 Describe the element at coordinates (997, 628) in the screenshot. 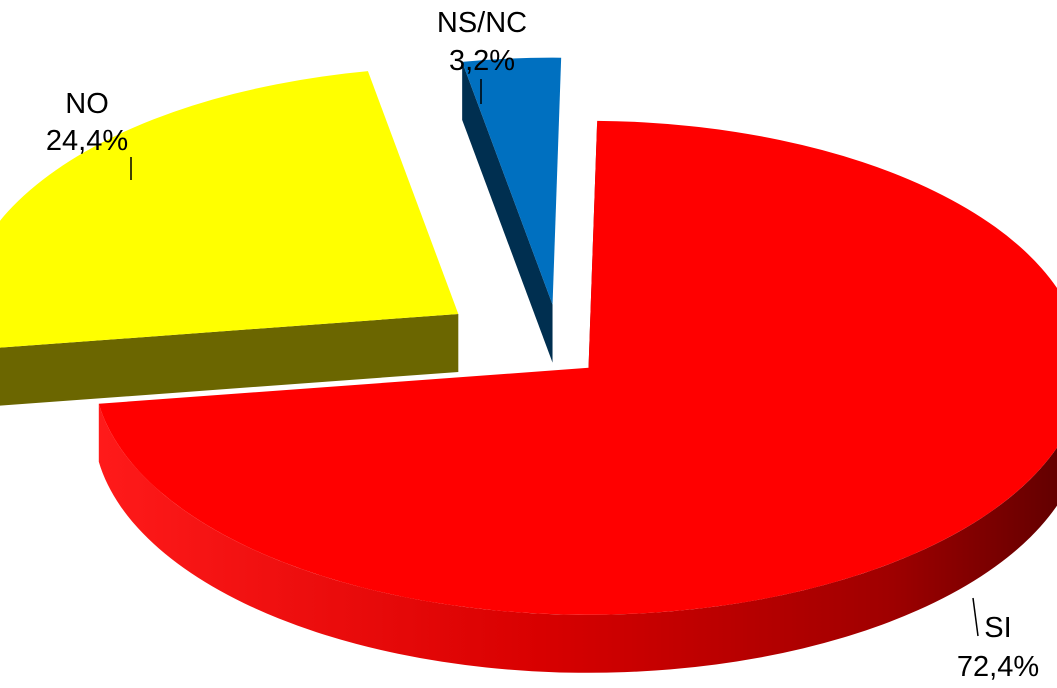

I see `label-si-category: SI` at that location.